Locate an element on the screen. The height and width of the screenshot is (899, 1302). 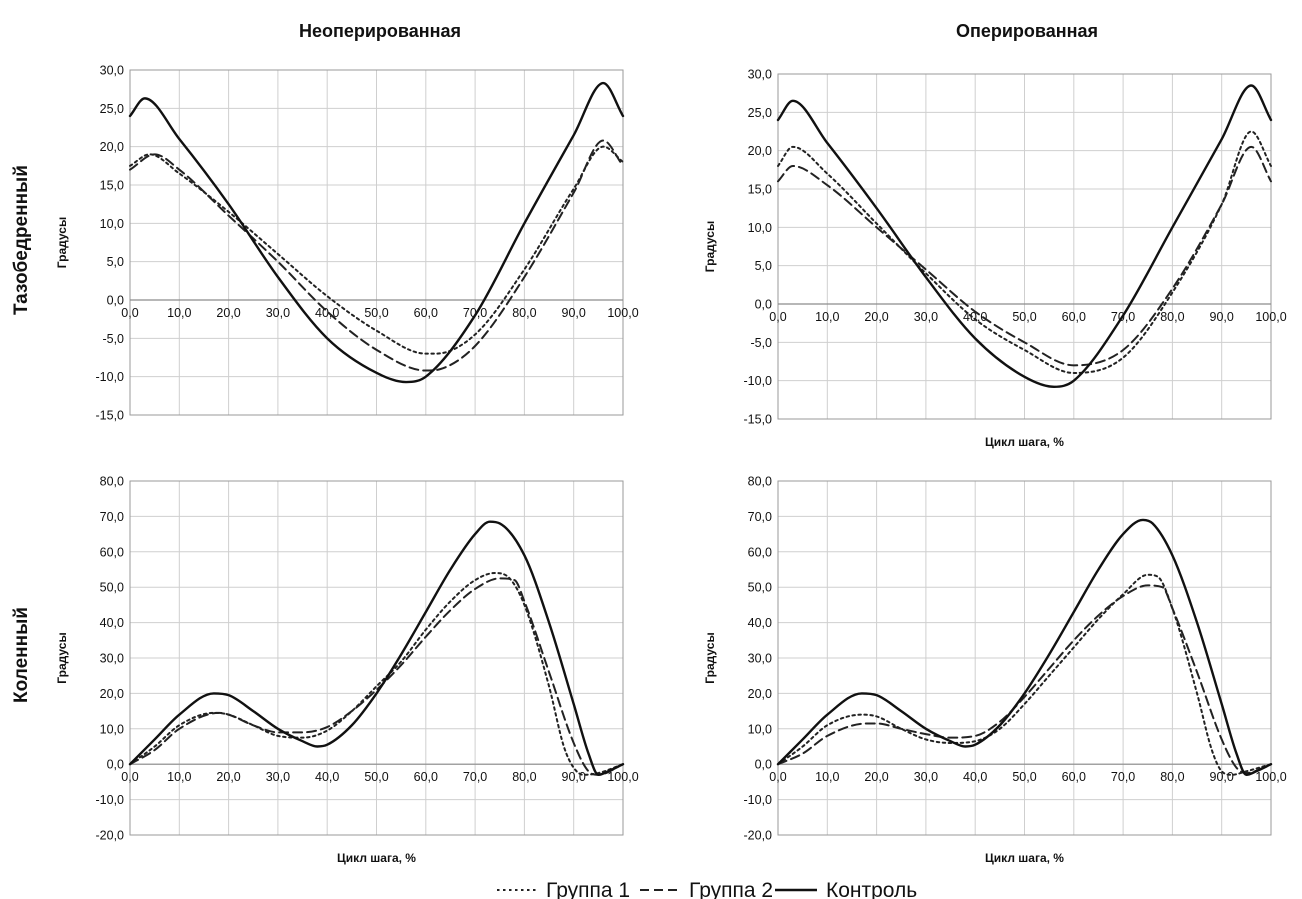
legend-label-group2: Группа 2 is located at coordinates (731, 889).